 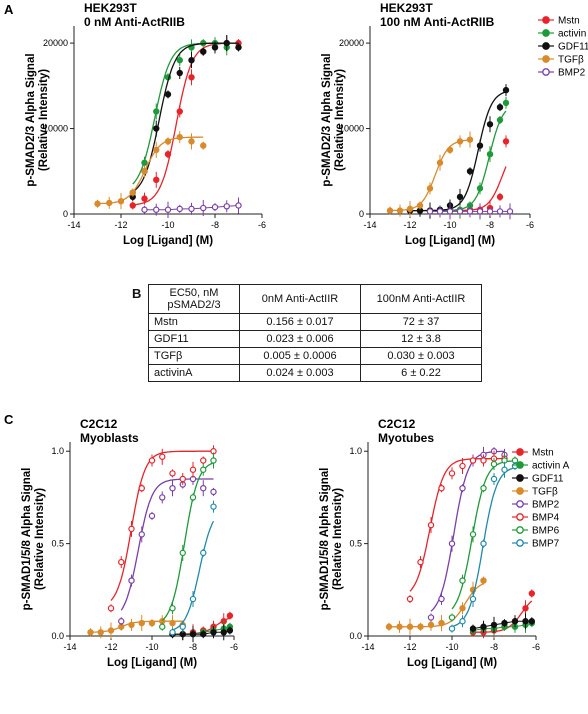 What do you see at coordinates (406, 438) in the screenshot?
I see `chart-subtitle: Myotubes` at bounding box center [406, 438].